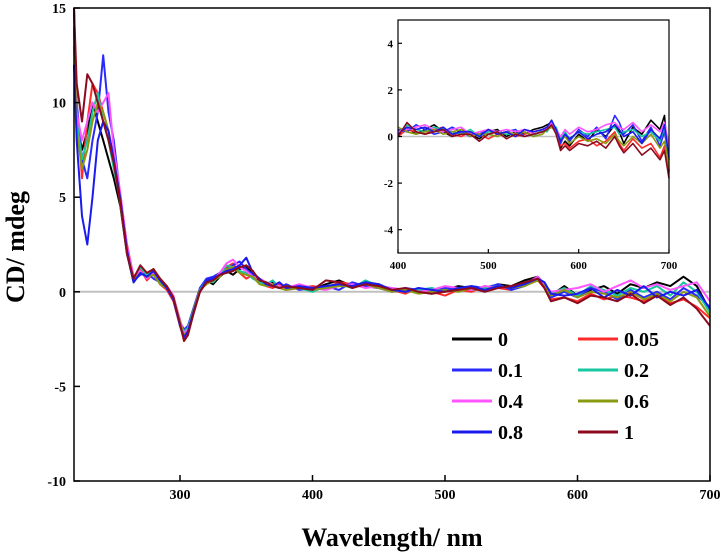 The height and width of the screenshot is (559, 727). I want to click on inset-y-tick-label: 2, so click(391, 91).